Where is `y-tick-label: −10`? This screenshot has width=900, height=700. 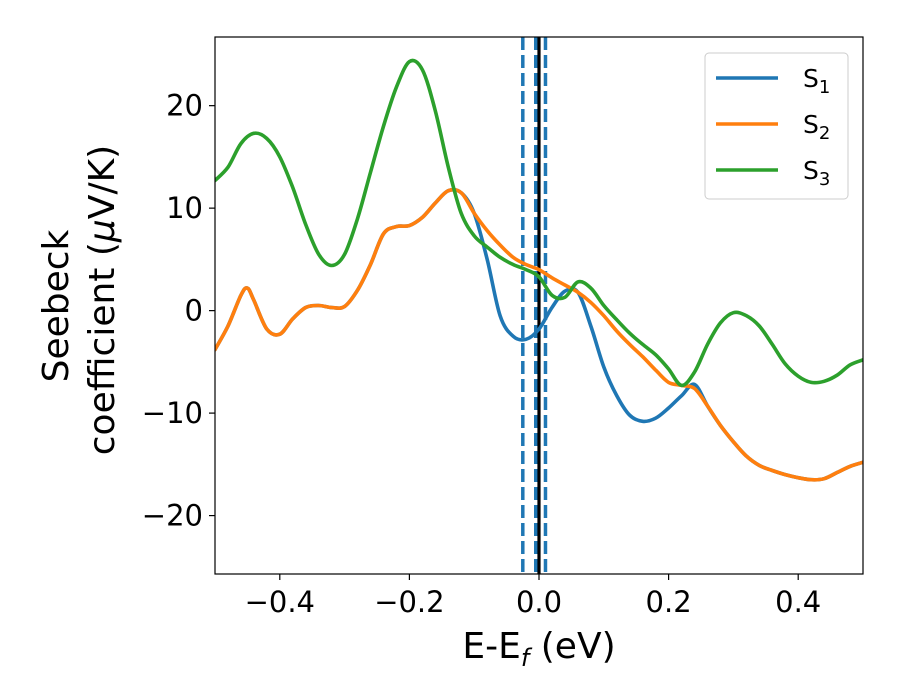 y-tick-label: −10 is located at coordinates (172, 413).